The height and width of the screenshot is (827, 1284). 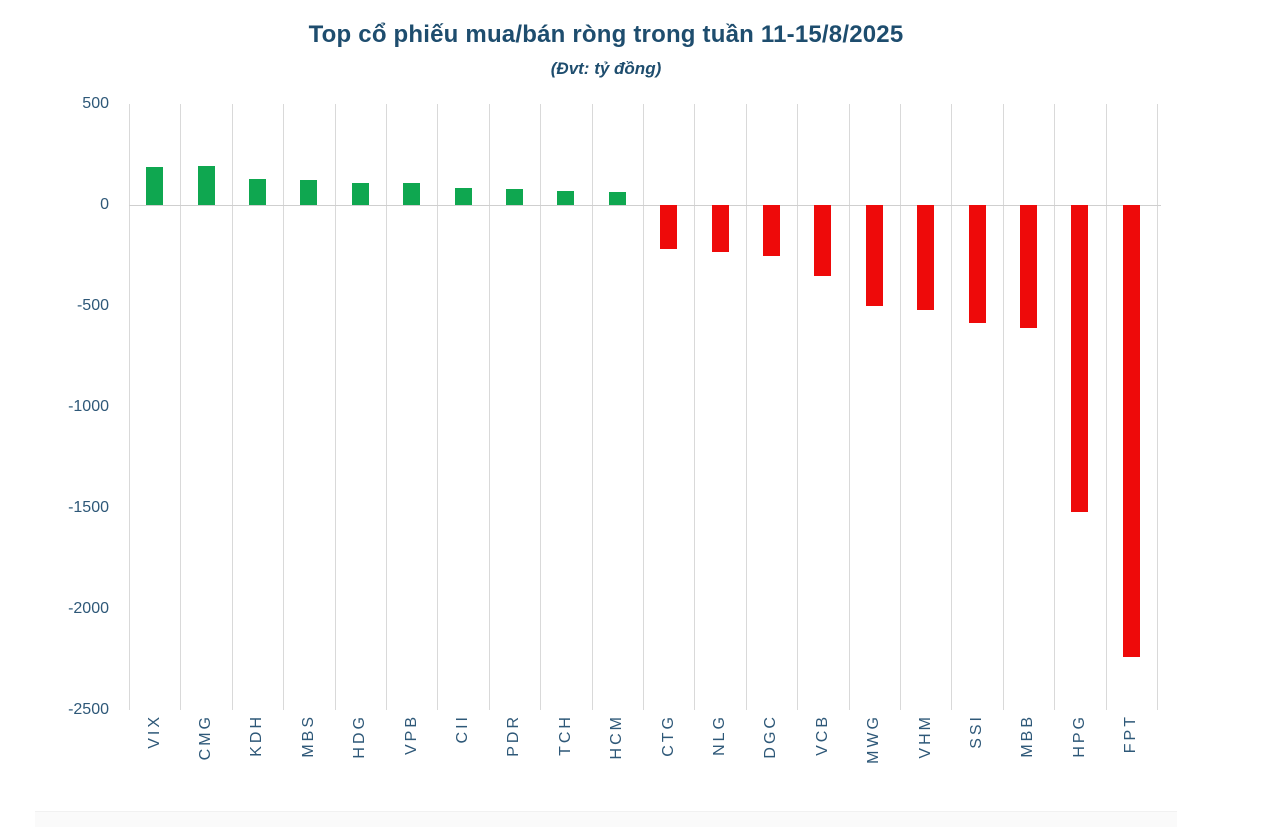 I want to click on bar-HCM, so click(x=617, y=198).